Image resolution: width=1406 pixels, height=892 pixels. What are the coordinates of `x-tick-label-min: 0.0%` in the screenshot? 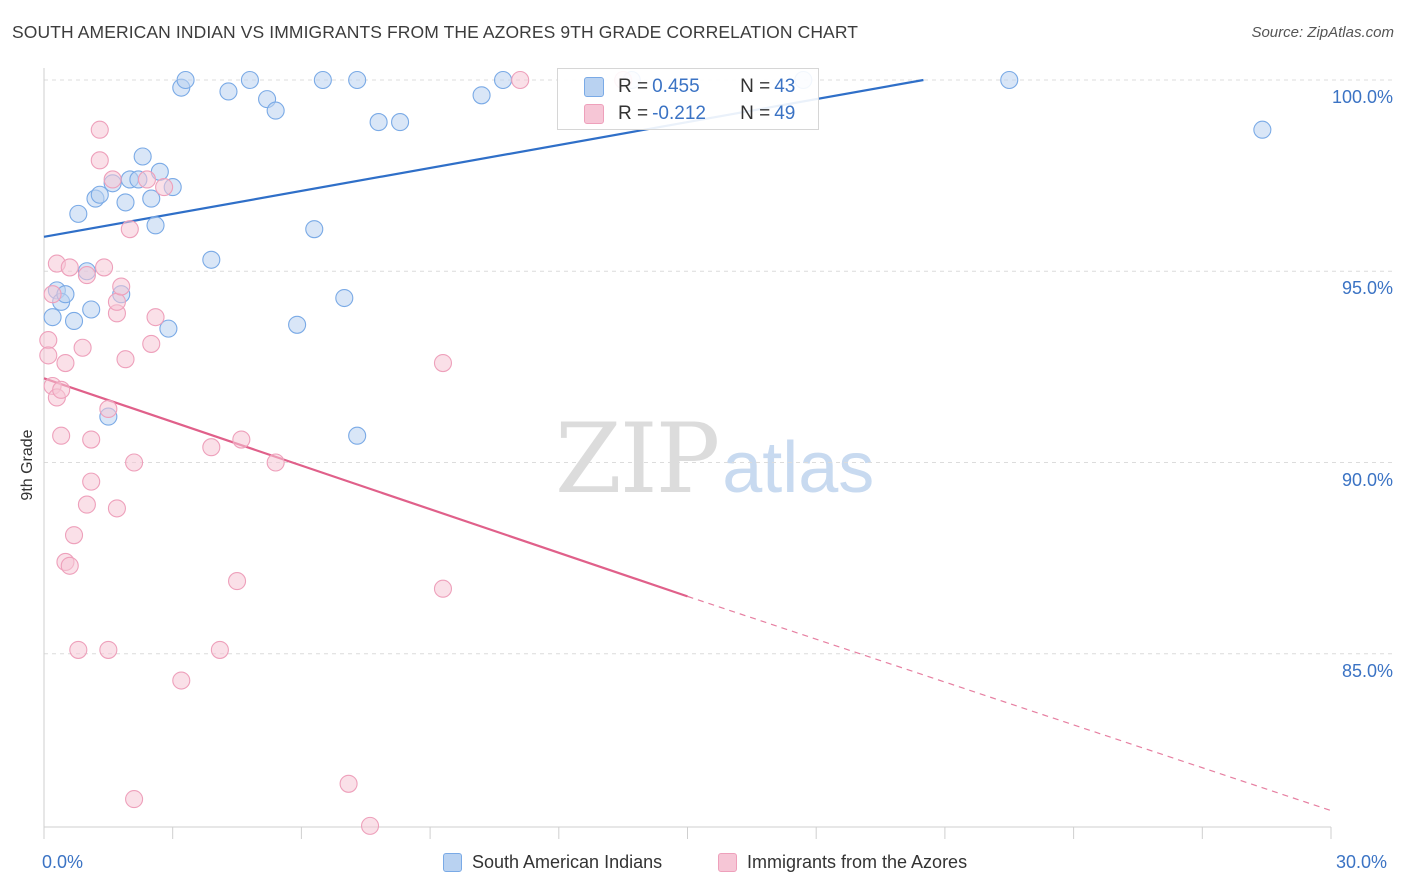 It's located at (63, 862).